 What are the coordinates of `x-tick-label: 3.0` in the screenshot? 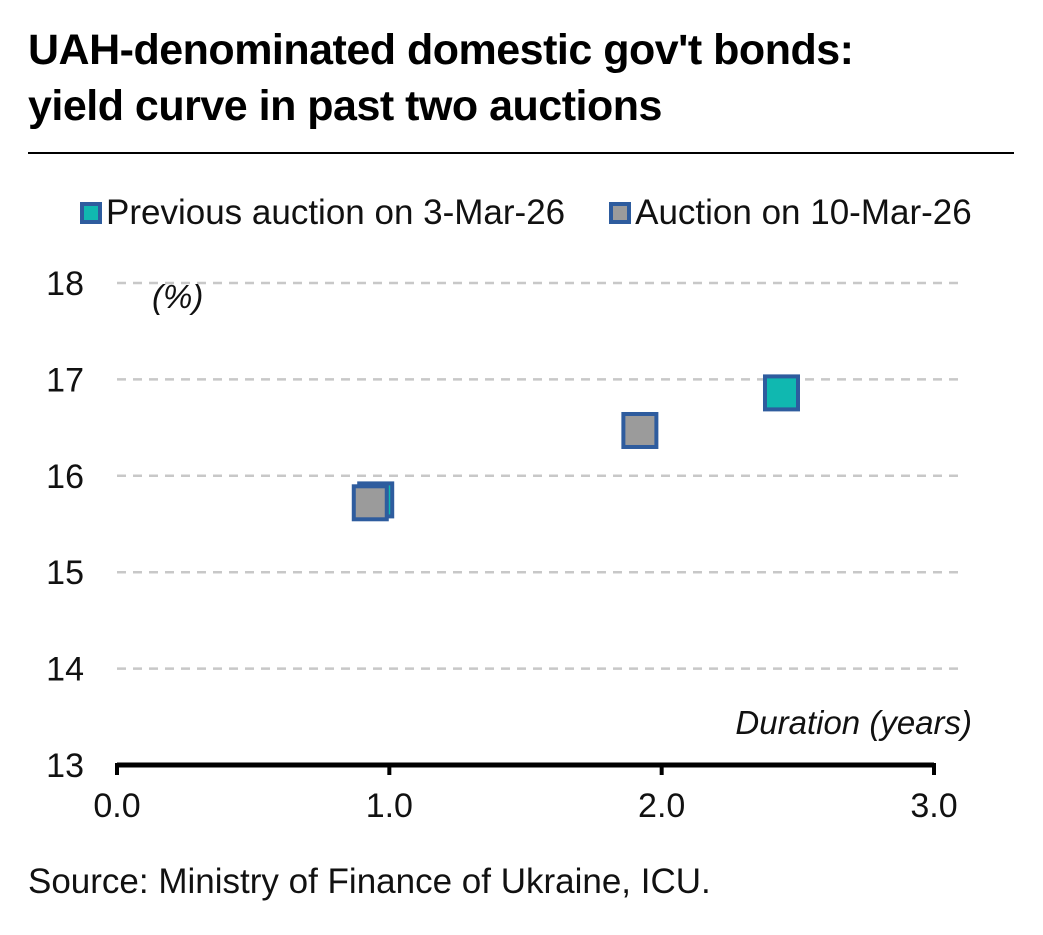 It's located at (933, 806).